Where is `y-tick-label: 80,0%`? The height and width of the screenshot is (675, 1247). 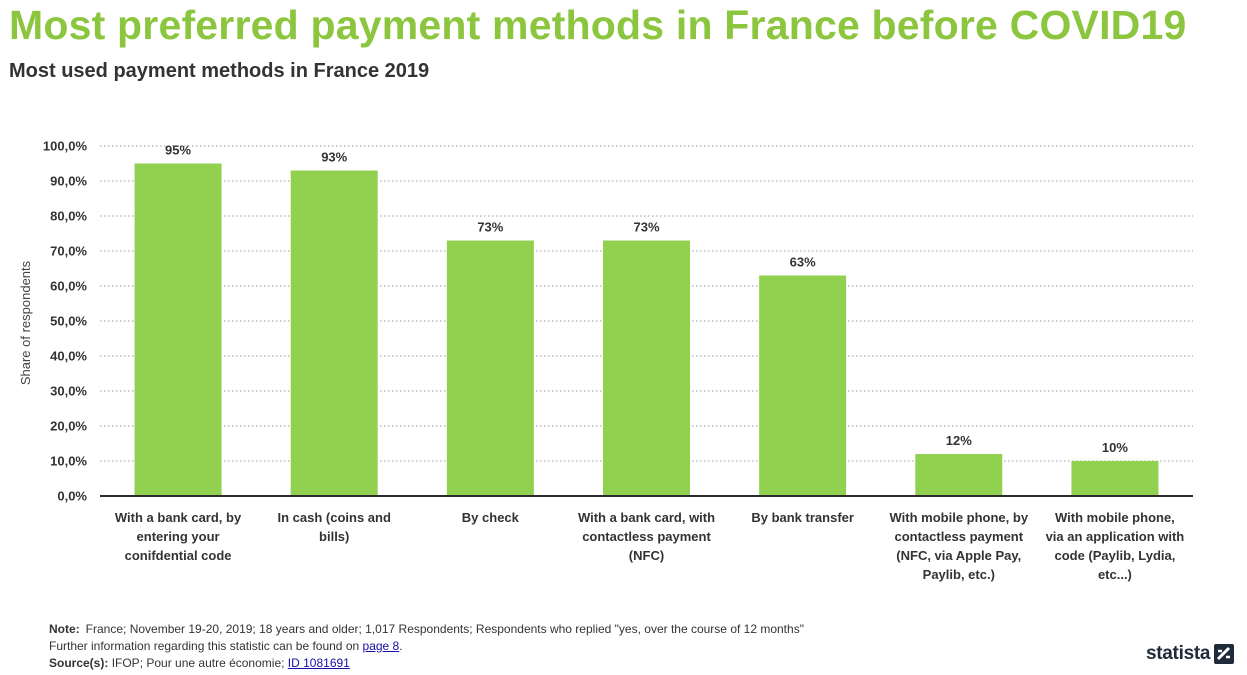 y-tick-label: 80,0% is located at coordinates (68, 216).